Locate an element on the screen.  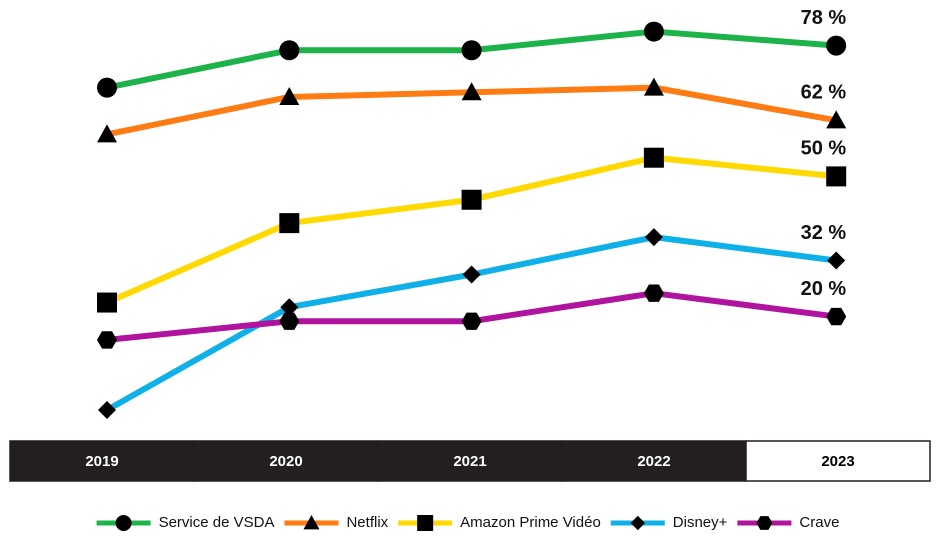
legend-item: Netflix is located at coordinates (336, 522).